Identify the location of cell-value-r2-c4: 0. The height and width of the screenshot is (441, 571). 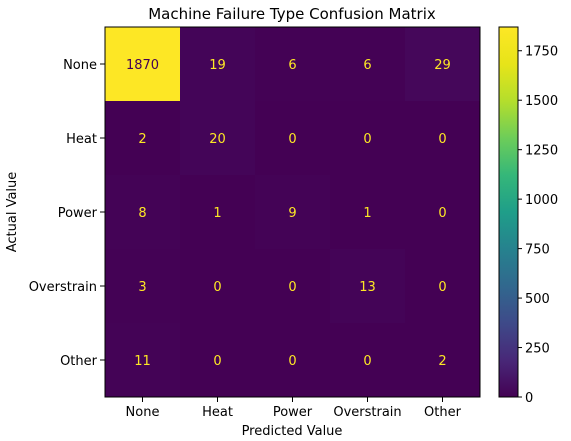
(442, 213).